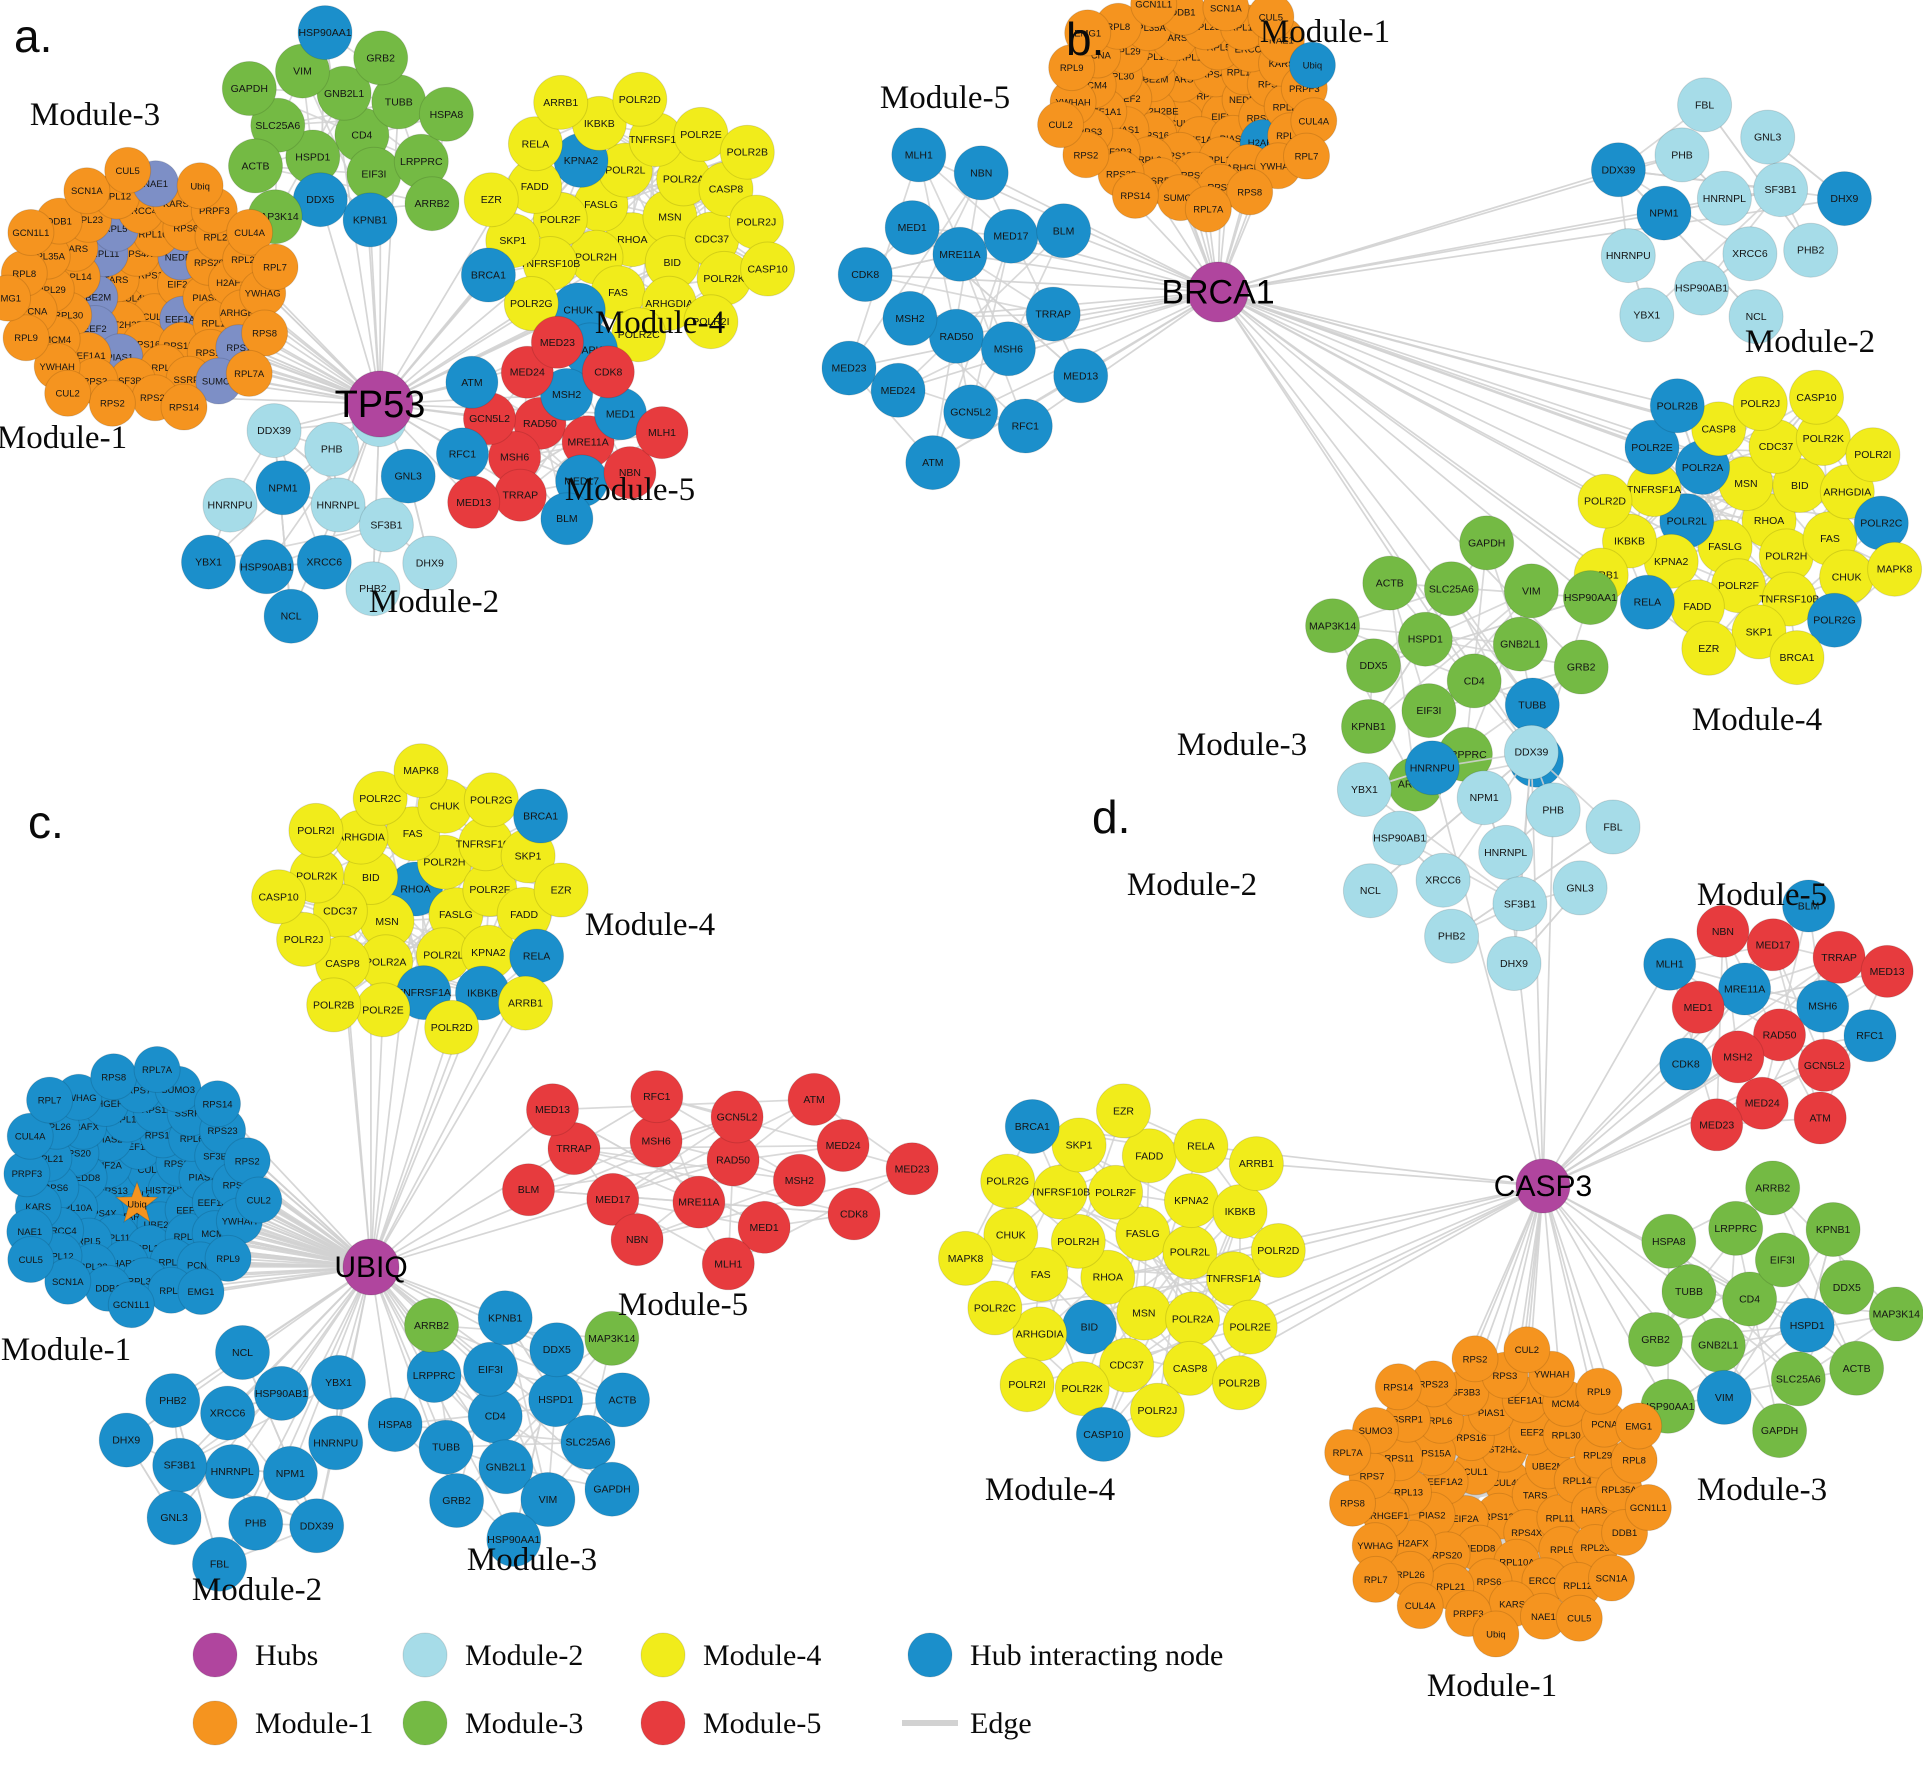 Image resolution: width=1923 pixels, height=1775 pixels. I want to click on node-d-HSP90AB1, so click(1400, 838).